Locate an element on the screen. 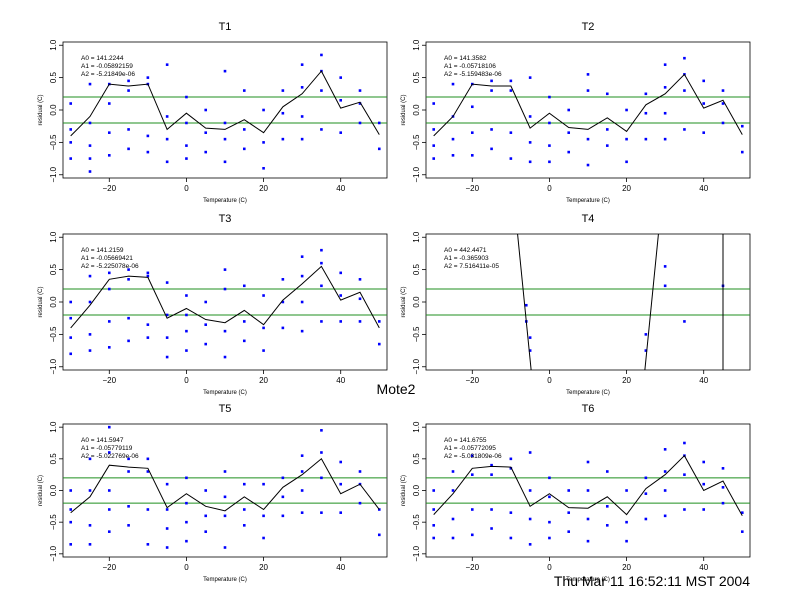 The height and width of the screenshot is (612, 792). coefficient-label: A2 = -5.21849e-06 is located at coordinates (108, 74).